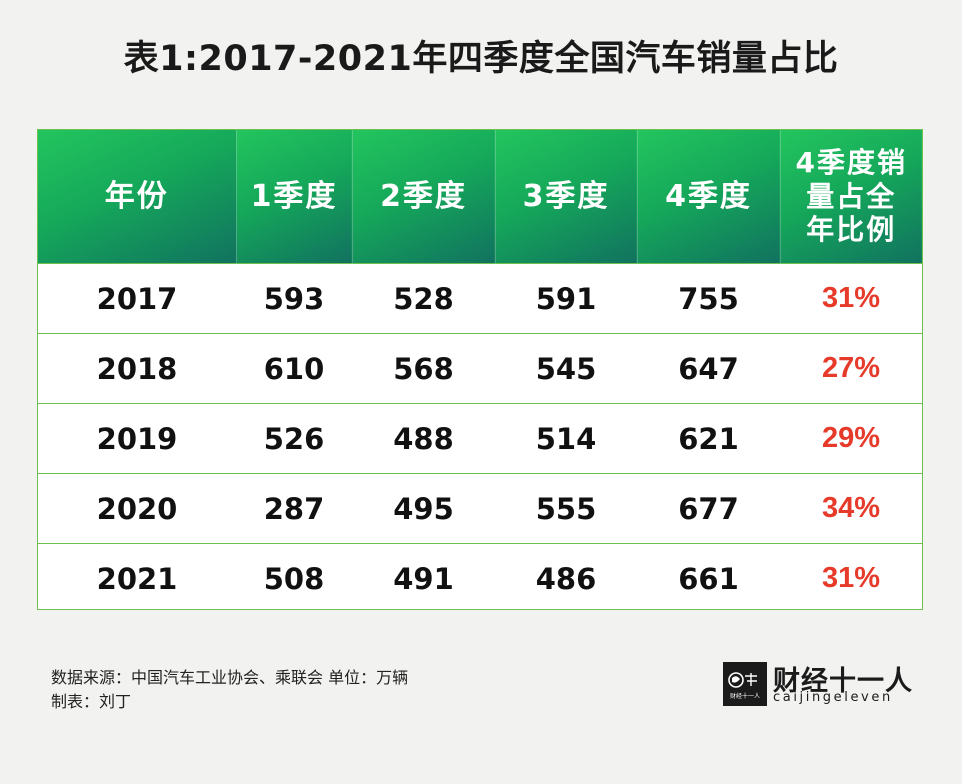  What do you see at coordinates (137, 578) in the screenshot?
I see `year-cell: 2021` at bounding box center [137, 578].